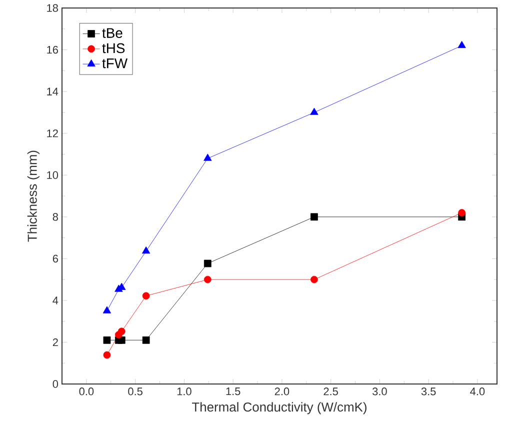 This screenshot has height=446, width=525. I want to click on x-tick-label: 0.5, so click(135, 392).